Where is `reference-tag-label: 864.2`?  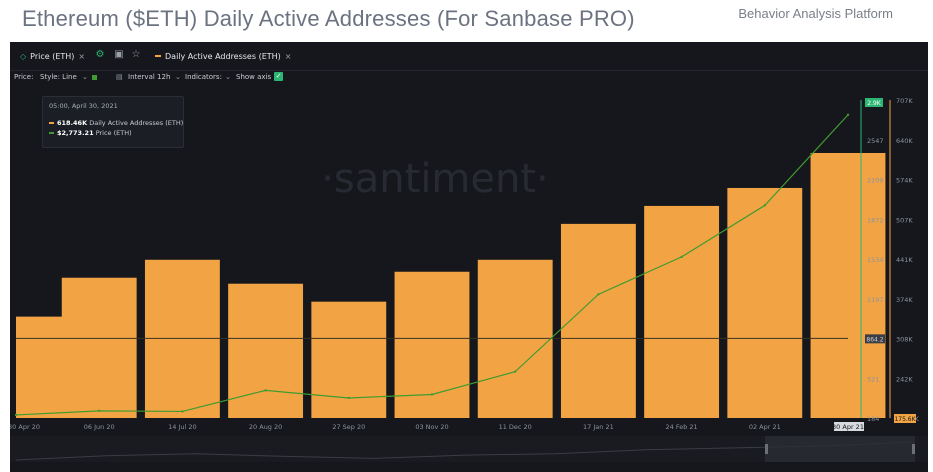
reference-tag-label: 864.2 is located at coordinates (874, 339).